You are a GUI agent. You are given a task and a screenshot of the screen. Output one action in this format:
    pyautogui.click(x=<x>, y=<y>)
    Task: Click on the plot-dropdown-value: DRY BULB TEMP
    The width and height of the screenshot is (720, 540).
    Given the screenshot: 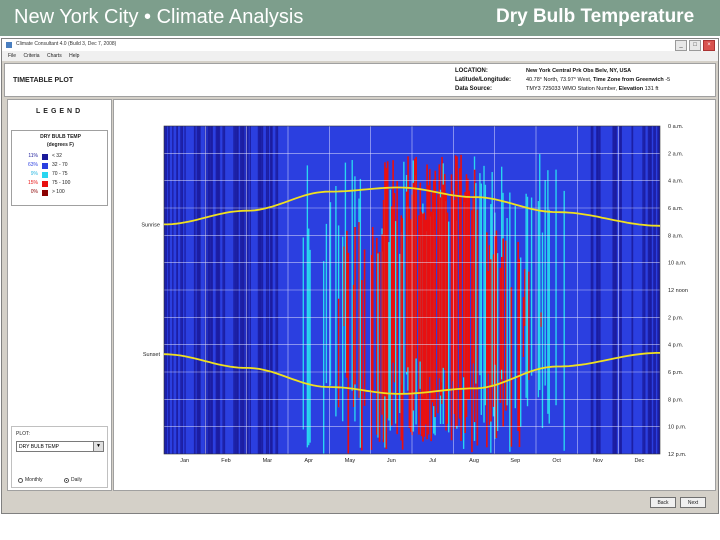 What is the action you would take?
    pyautogui.click(x=39, y=447)
    